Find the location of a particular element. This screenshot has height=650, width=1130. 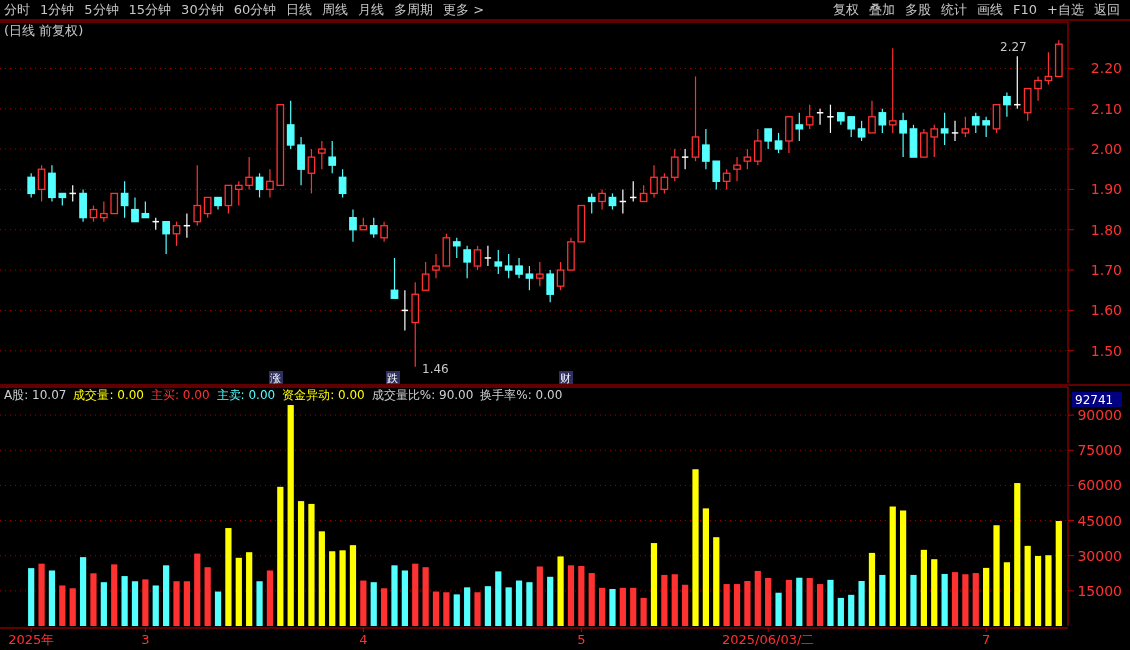

text: 统计 is located at coordinates (954, 9).